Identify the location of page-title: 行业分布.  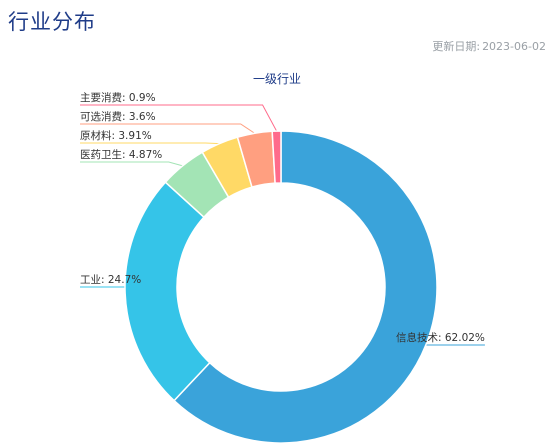
(52, 22).